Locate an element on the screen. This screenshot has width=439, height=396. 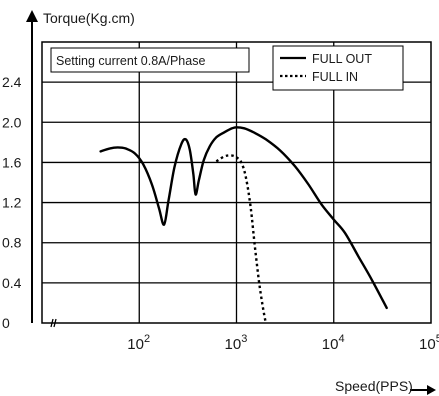
x-tick-label: 10³ is located at coordinates (236, 343).